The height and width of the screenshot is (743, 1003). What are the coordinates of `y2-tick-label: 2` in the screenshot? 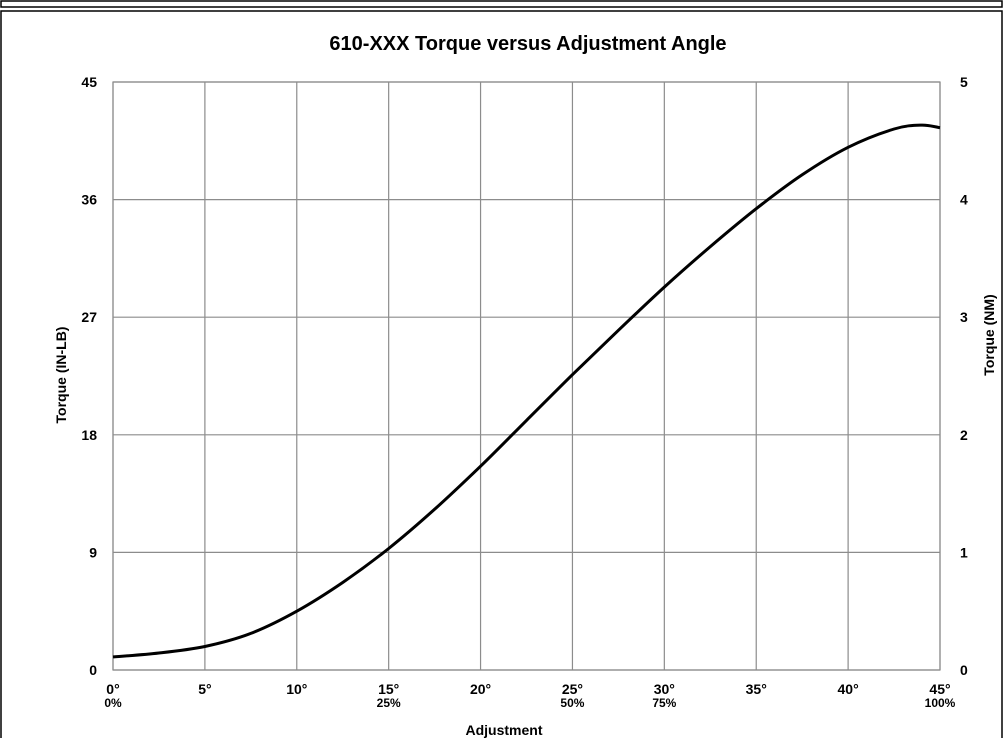 It's located at (964, 435).